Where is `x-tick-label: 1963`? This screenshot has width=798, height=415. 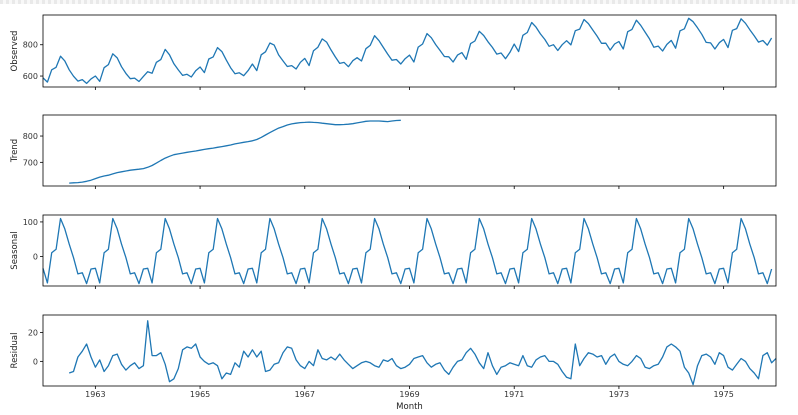
x-tick-label: 1963 is located at coordinates (95, 394).